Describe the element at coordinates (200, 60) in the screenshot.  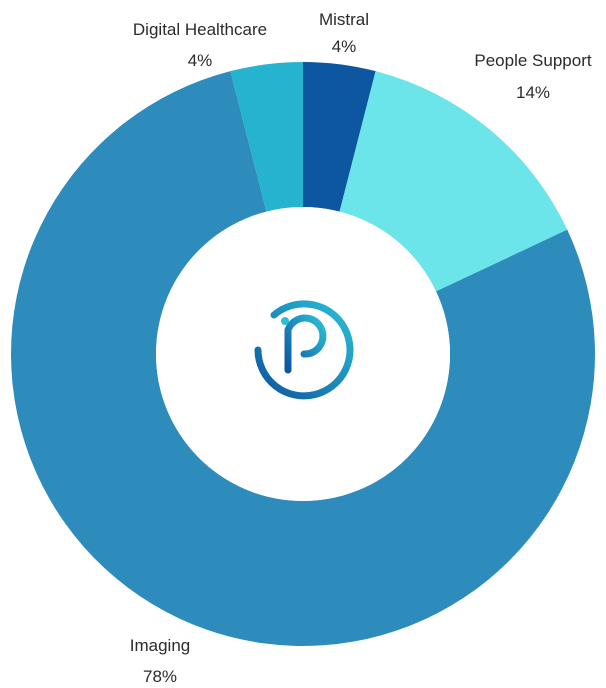
I see `slice-value-digital-healthcare: 4%` at that location.